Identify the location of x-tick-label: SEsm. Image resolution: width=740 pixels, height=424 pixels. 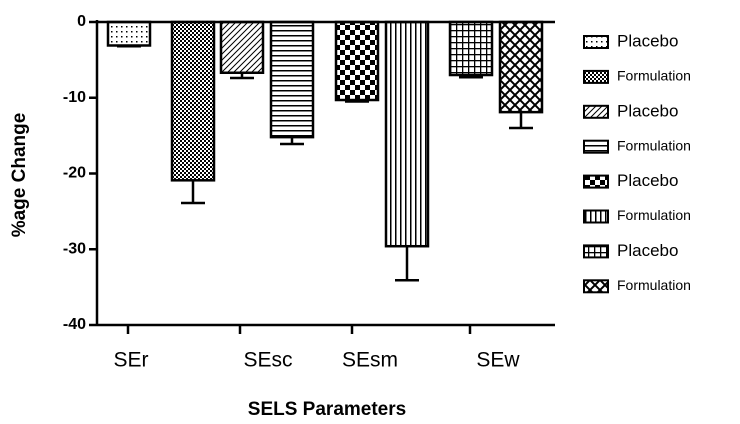
(370, 360).